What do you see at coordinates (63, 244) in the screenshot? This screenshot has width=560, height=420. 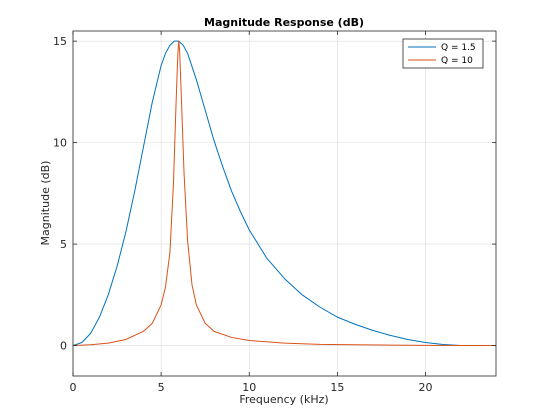 I see `y-tick-label: 5` at bounding box center [63, 244].